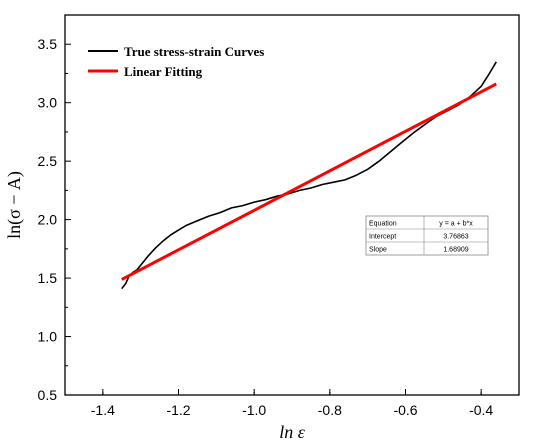 This screenshot has width=550, height=446. I want to click on y-tick-label: 2.0, so click(48, 220).